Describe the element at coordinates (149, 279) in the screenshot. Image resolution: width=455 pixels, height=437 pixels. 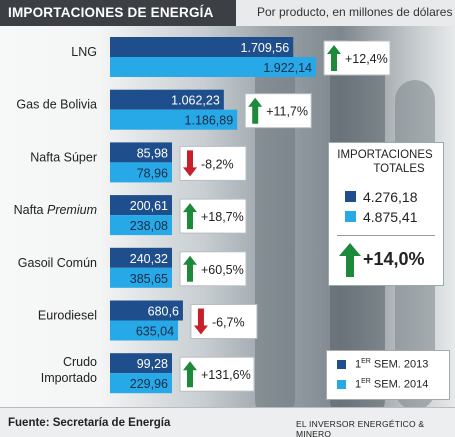
I see `data-label: 385,65` at that location.